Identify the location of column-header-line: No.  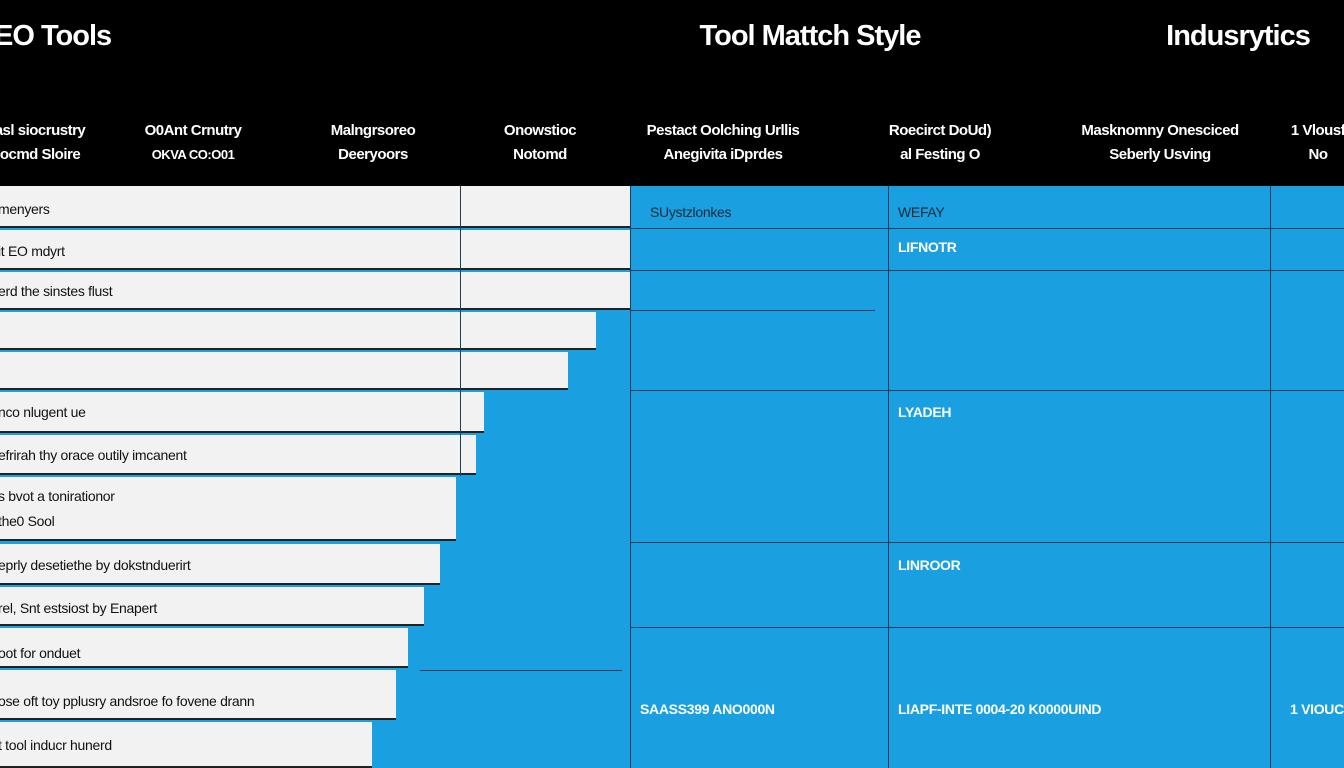
(1318, 154).